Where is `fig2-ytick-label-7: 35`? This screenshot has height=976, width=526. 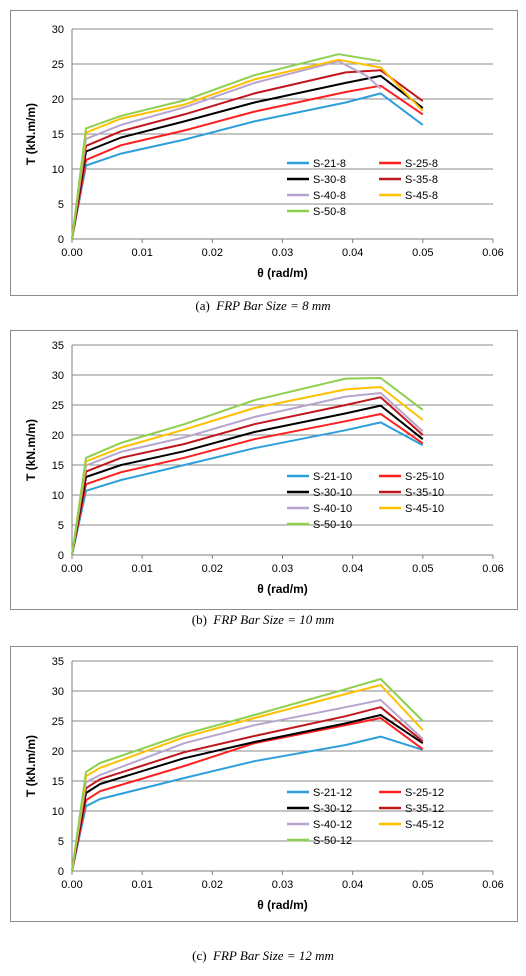
fig2-ytick-label-7: 35 is located at coordinates (58, 662).